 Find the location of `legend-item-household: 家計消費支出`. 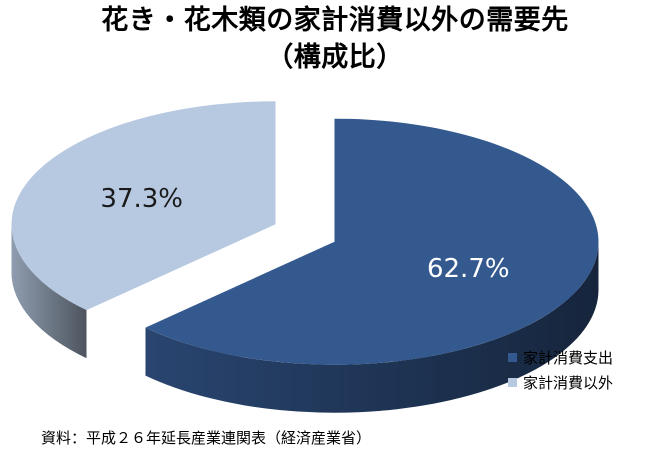

legend-item-household: 家計消費支出 is located at coordinates (588, 357).